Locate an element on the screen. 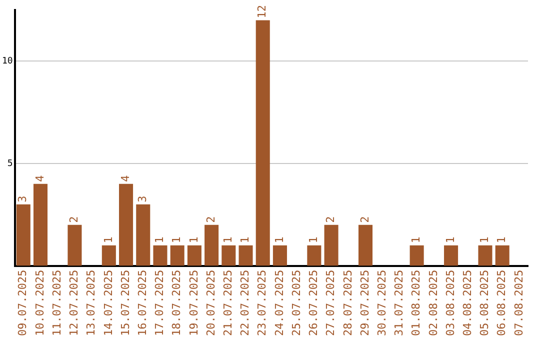 The width and height of the screenshot is (540, 340). x-tick-label: 26.07.2025 is located at coordinates (313, 303).